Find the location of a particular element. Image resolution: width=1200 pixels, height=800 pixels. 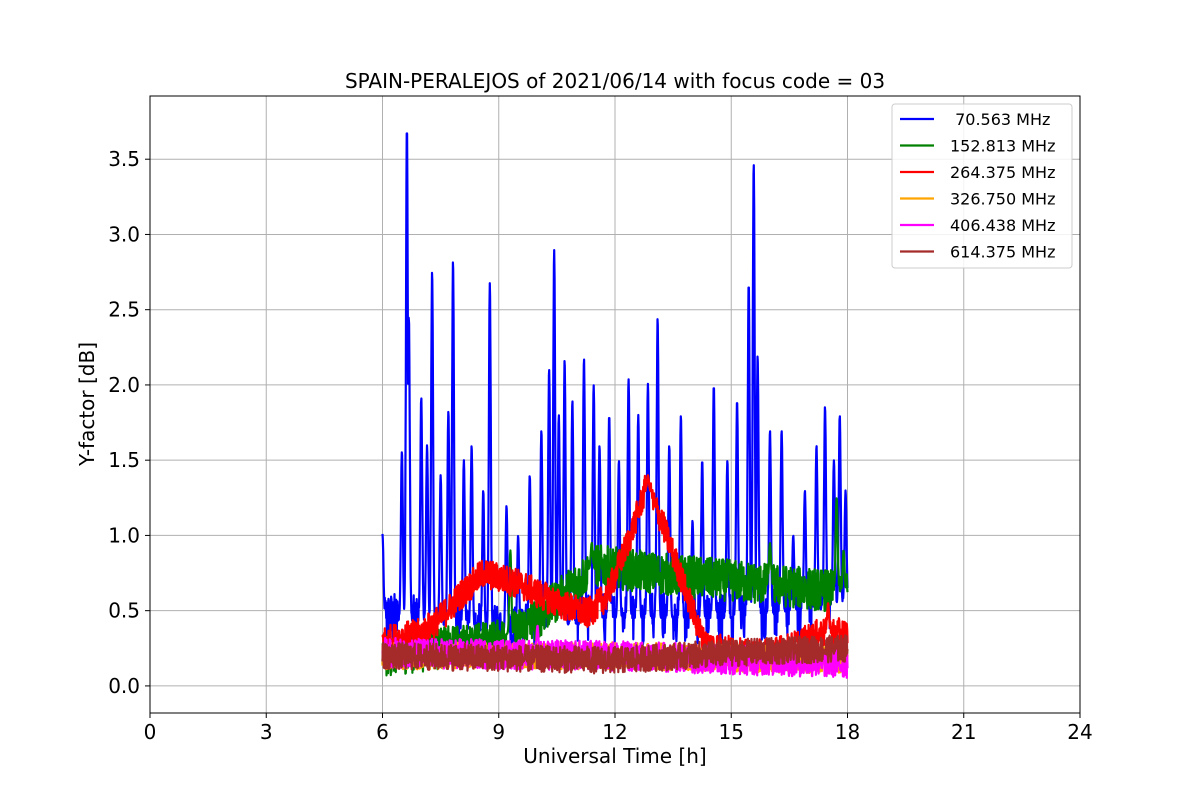

legend-entry: 614.375 MHz is located at coordinates (1002, 252).